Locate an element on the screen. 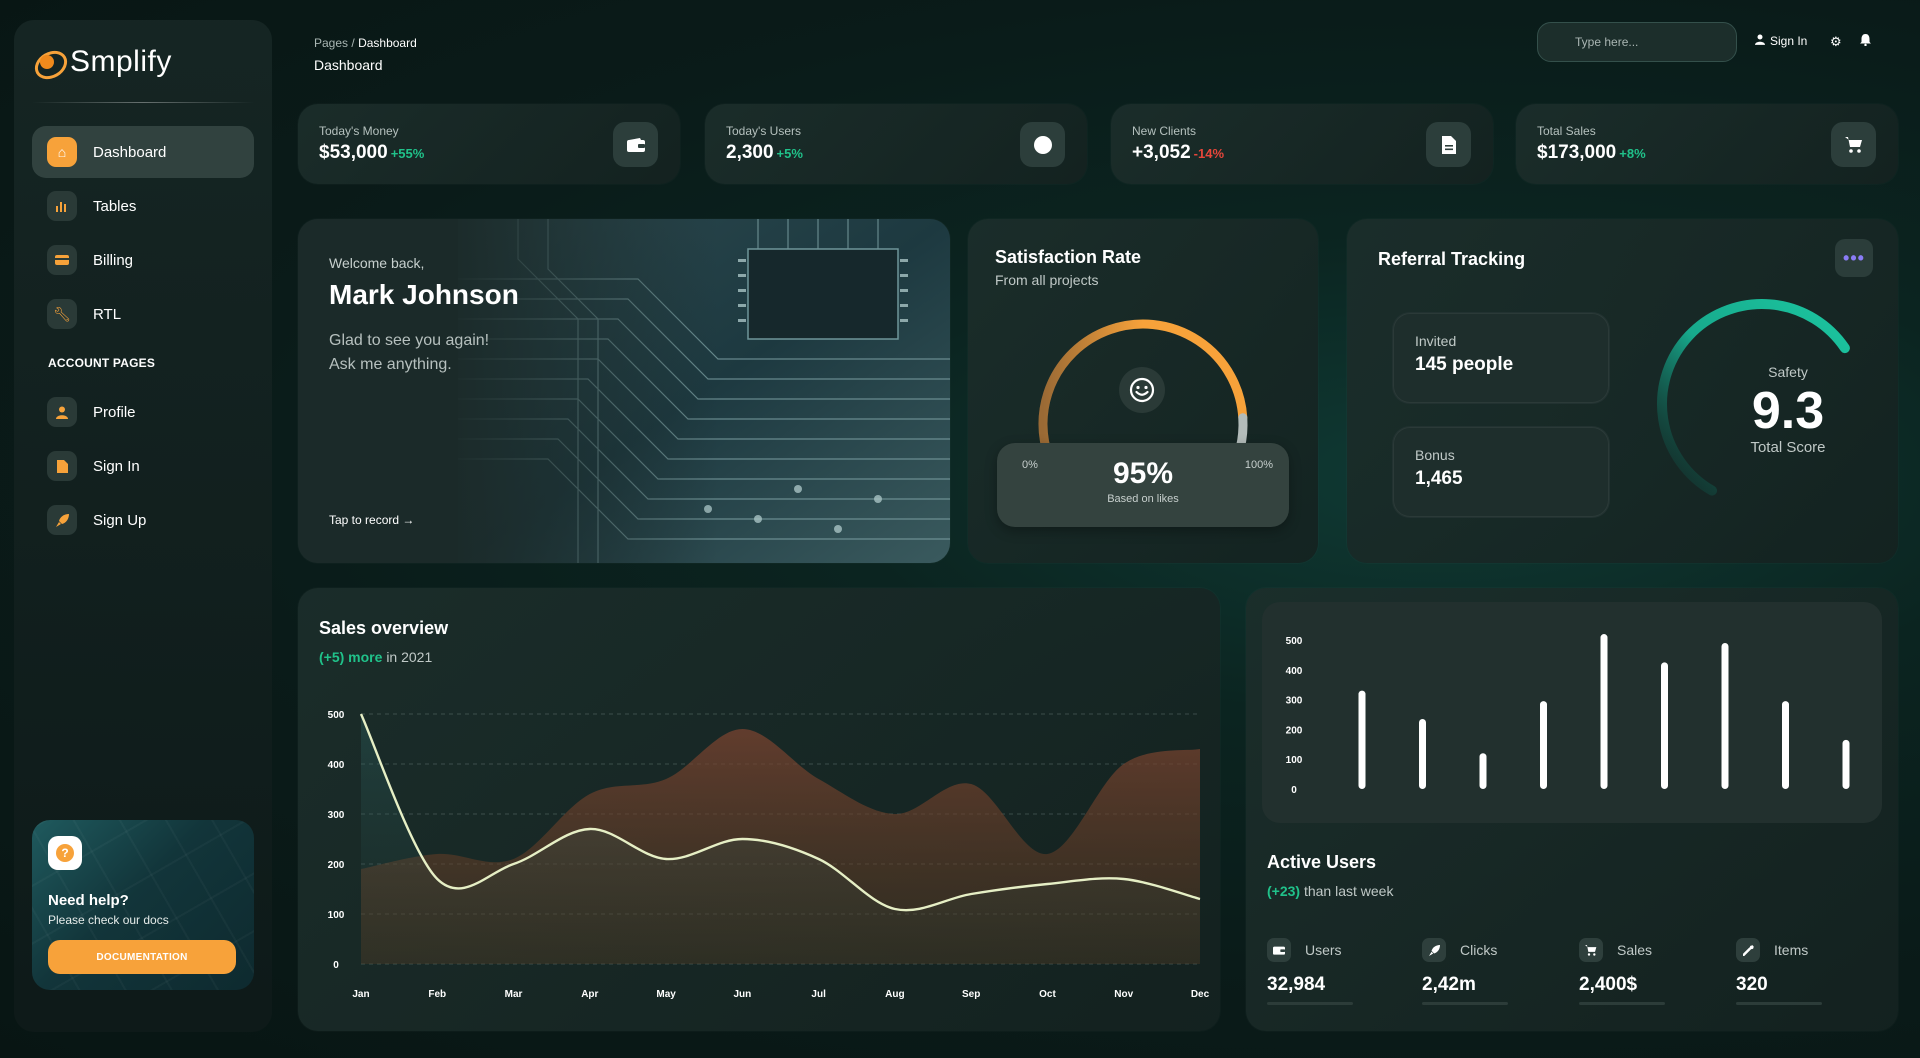  safety-score-gauge is located at coordinates (1753, 397).